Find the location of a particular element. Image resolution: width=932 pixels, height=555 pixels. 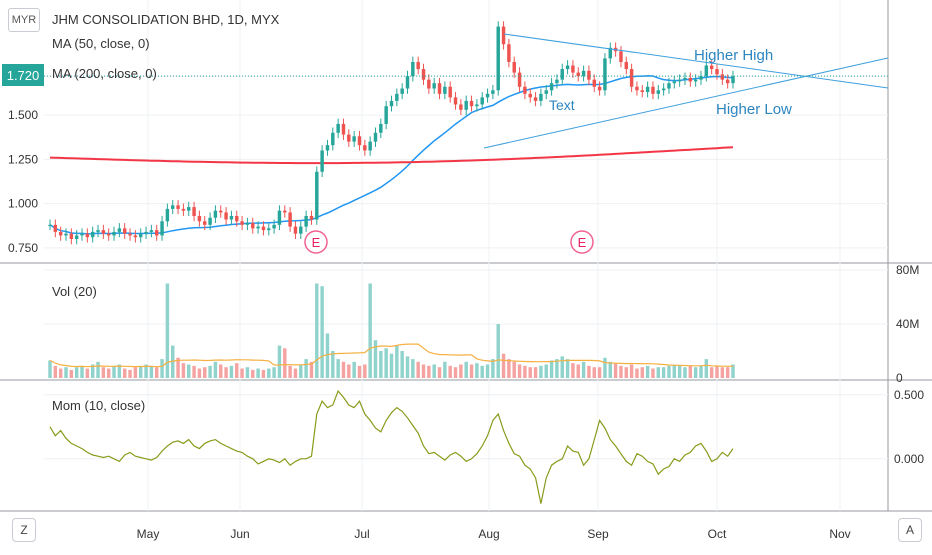

x-tick-label: Nov is located at coordinates (839, 534).